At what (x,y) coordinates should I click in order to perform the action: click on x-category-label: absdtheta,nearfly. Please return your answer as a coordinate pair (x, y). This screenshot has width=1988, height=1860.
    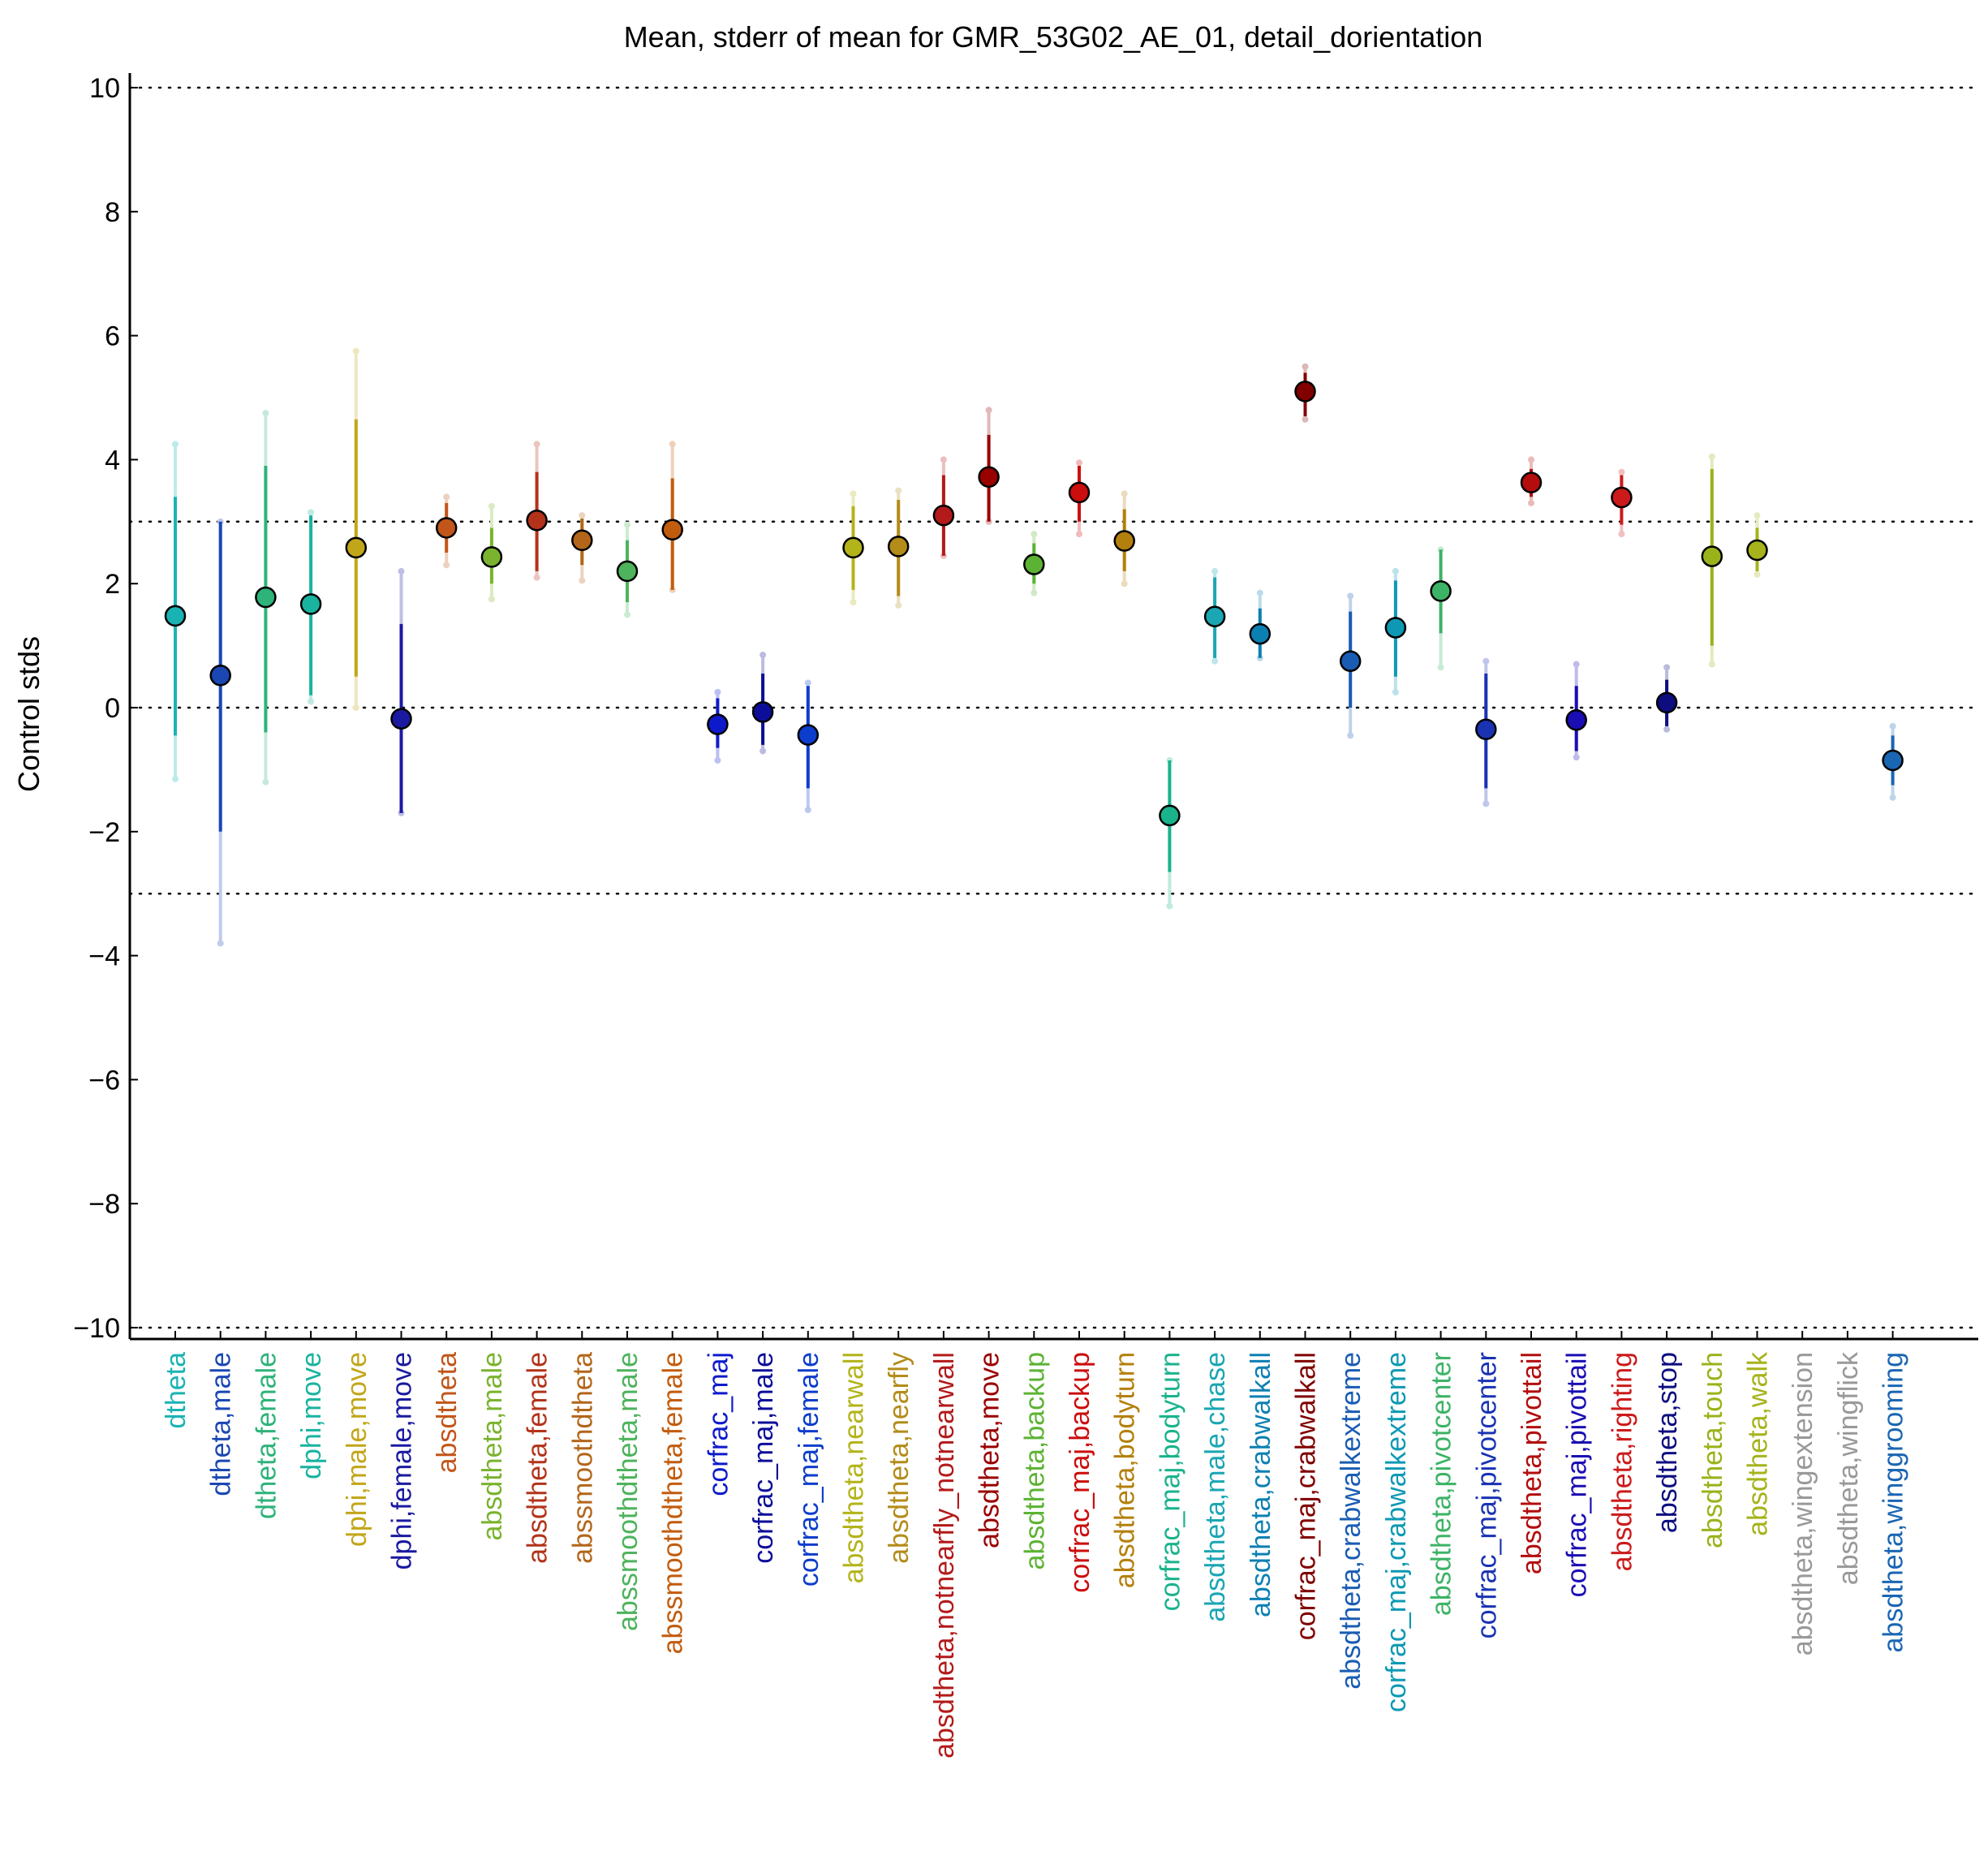
    Looking at the image, I should click on (899, 1458).